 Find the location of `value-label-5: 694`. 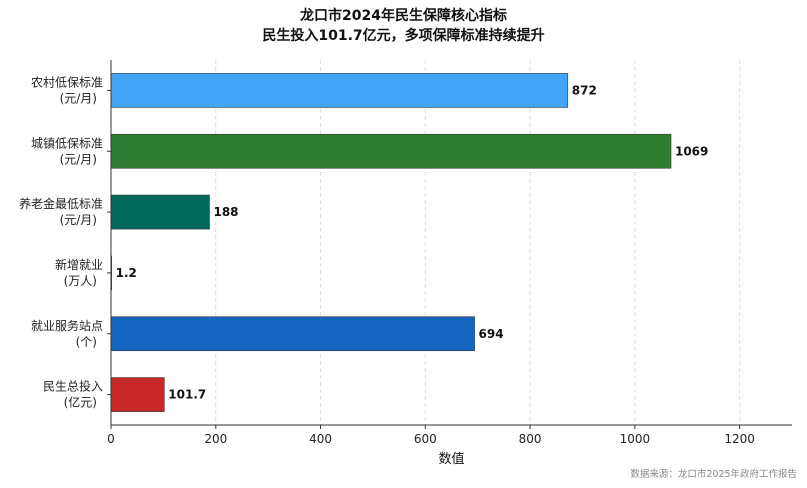

value-label-5: 694 is located at coordinates (491, 334).